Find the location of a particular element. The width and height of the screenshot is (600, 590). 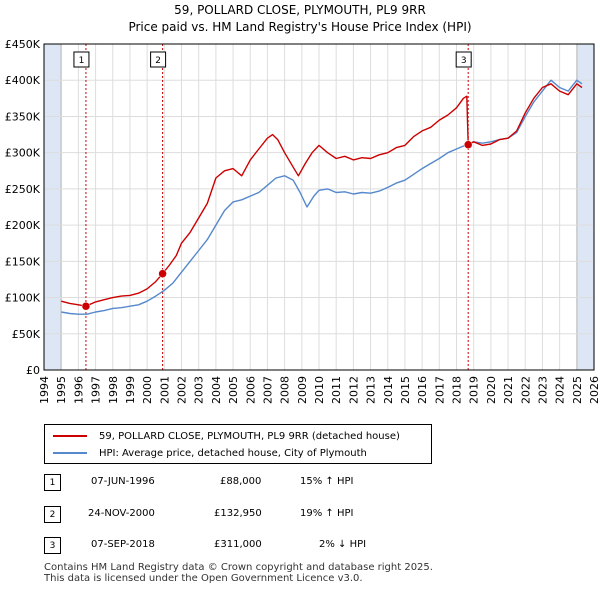

x-tick-label: 2020 is located at coordinates (491, 390).